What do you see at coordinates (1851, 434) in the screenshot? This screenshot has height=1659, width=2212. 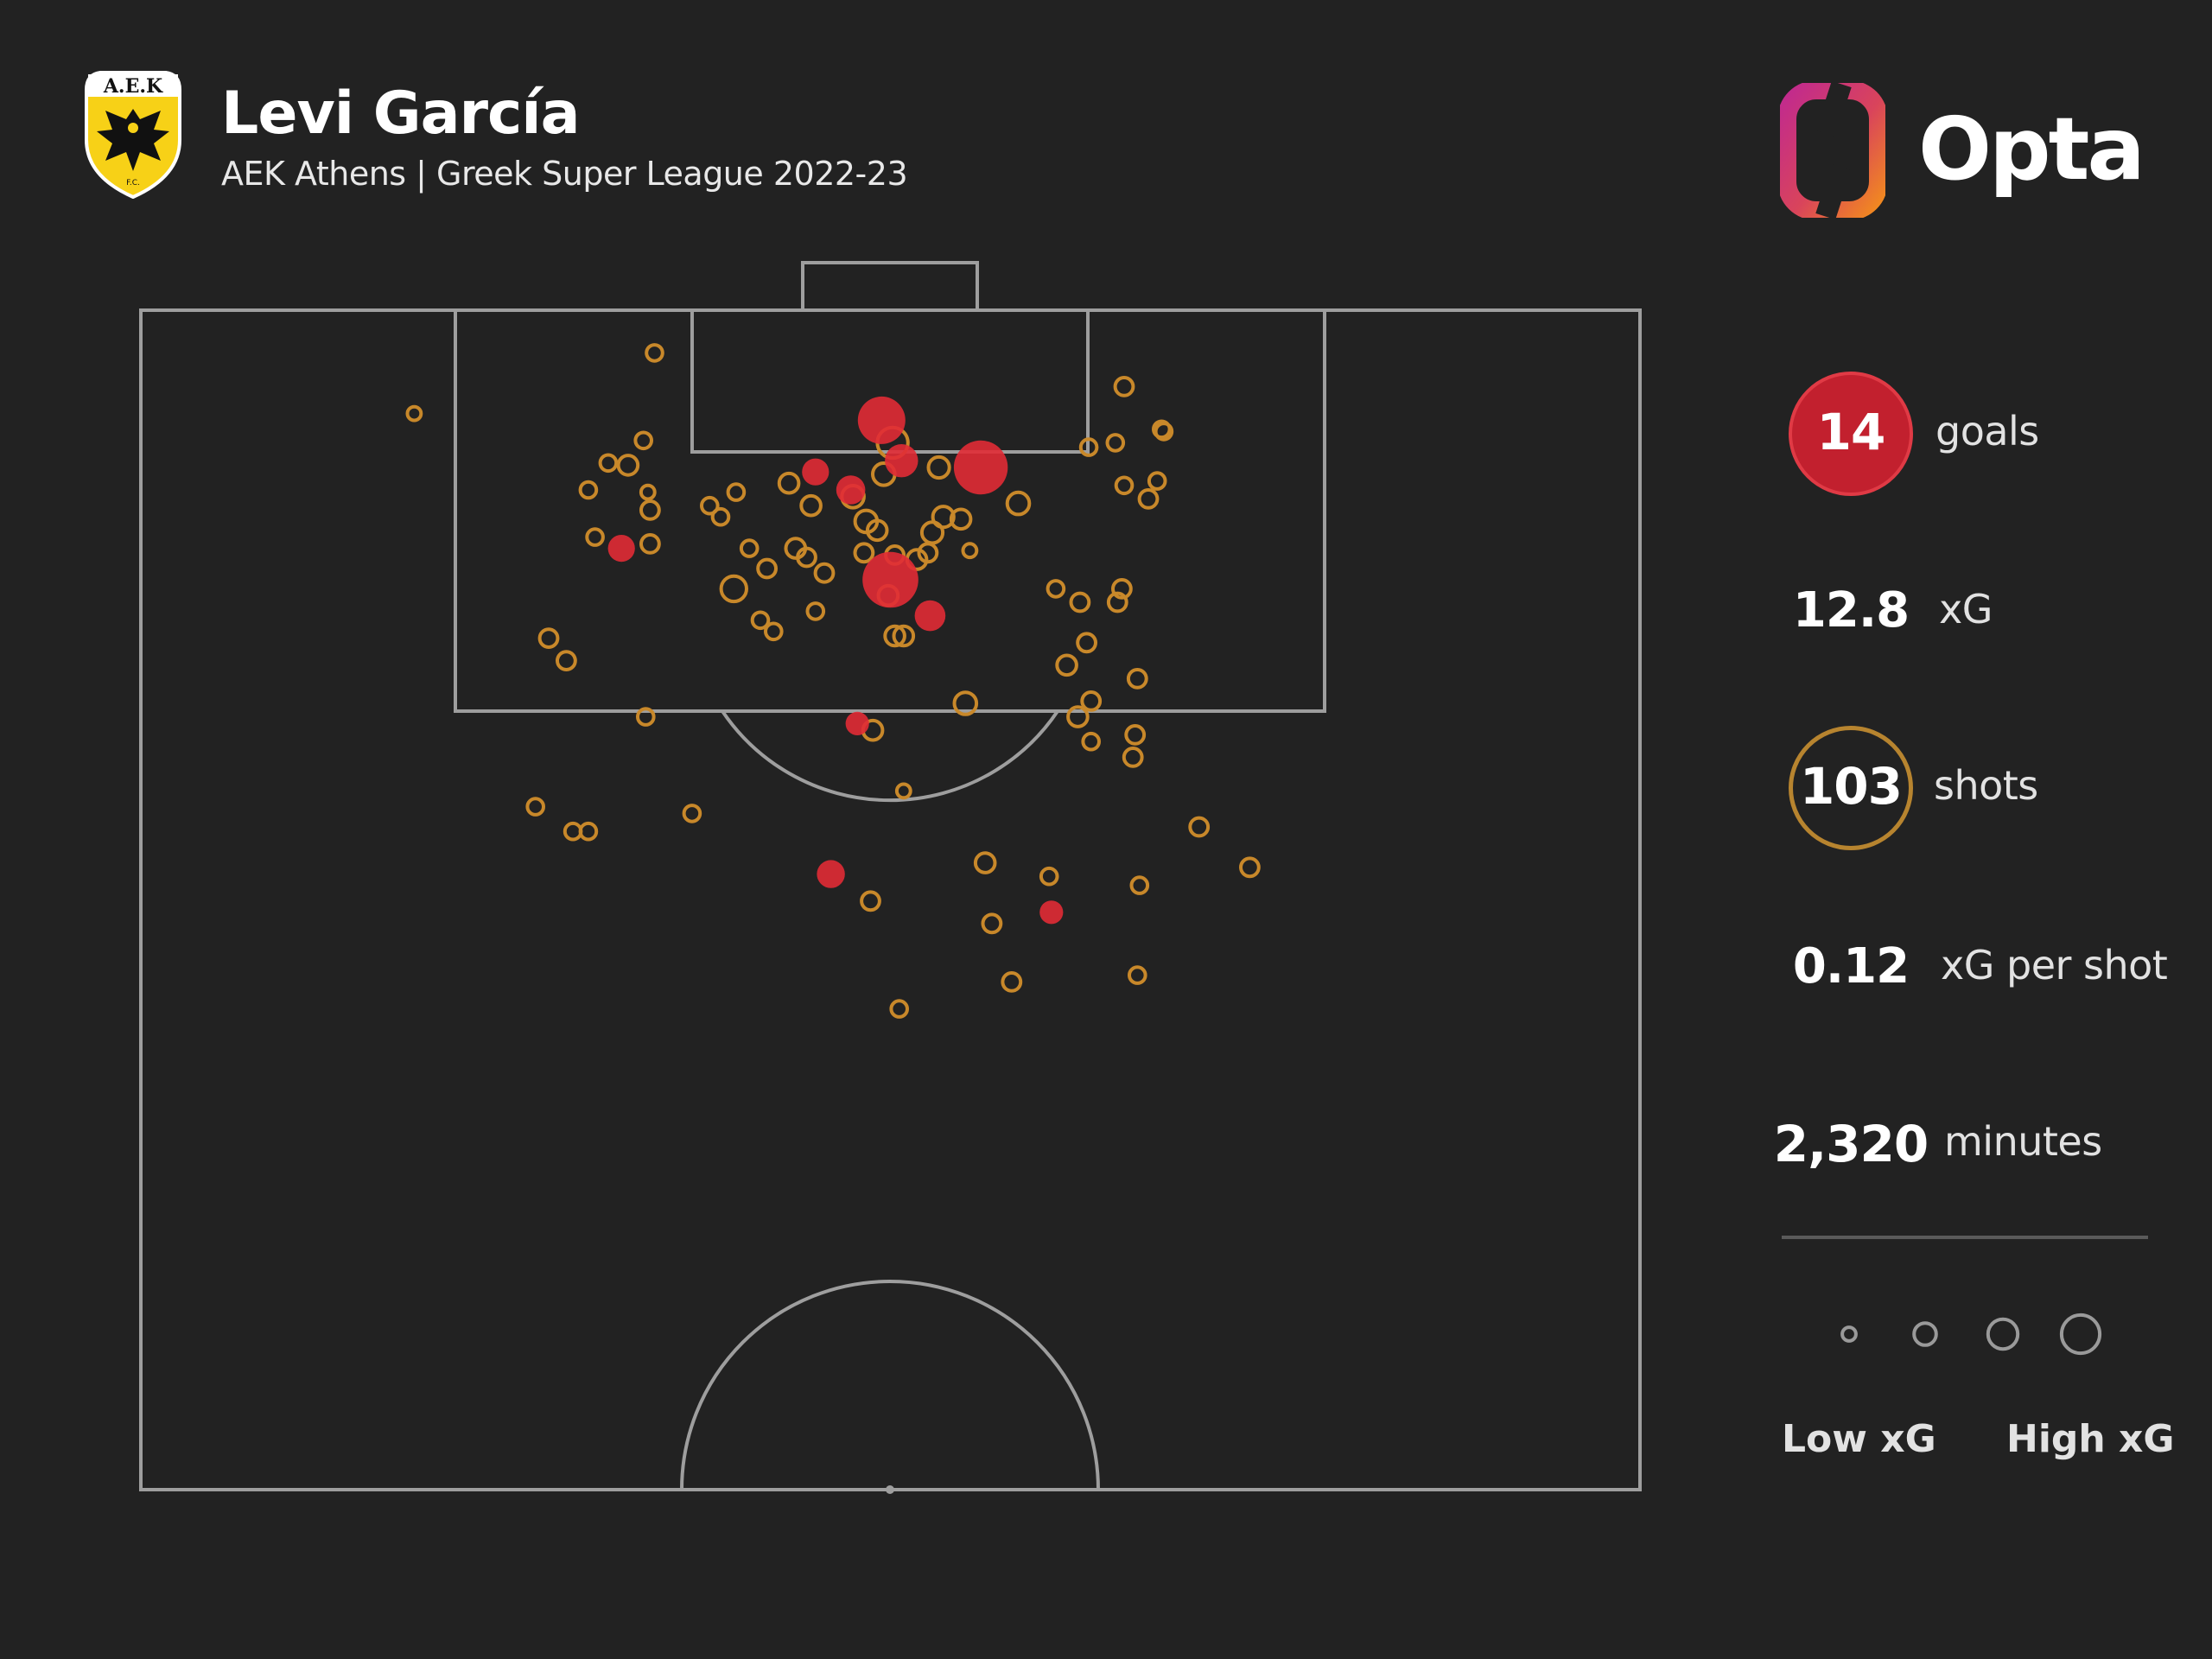 I see `goals-badge` at bounding box center [1851, 434].